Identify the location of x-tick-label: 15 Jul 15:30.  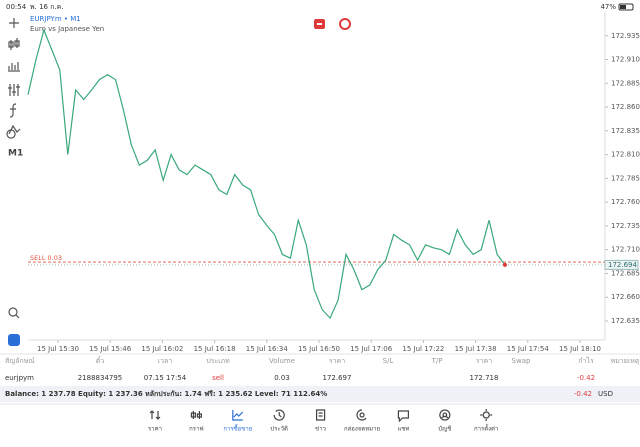
(58, 349).